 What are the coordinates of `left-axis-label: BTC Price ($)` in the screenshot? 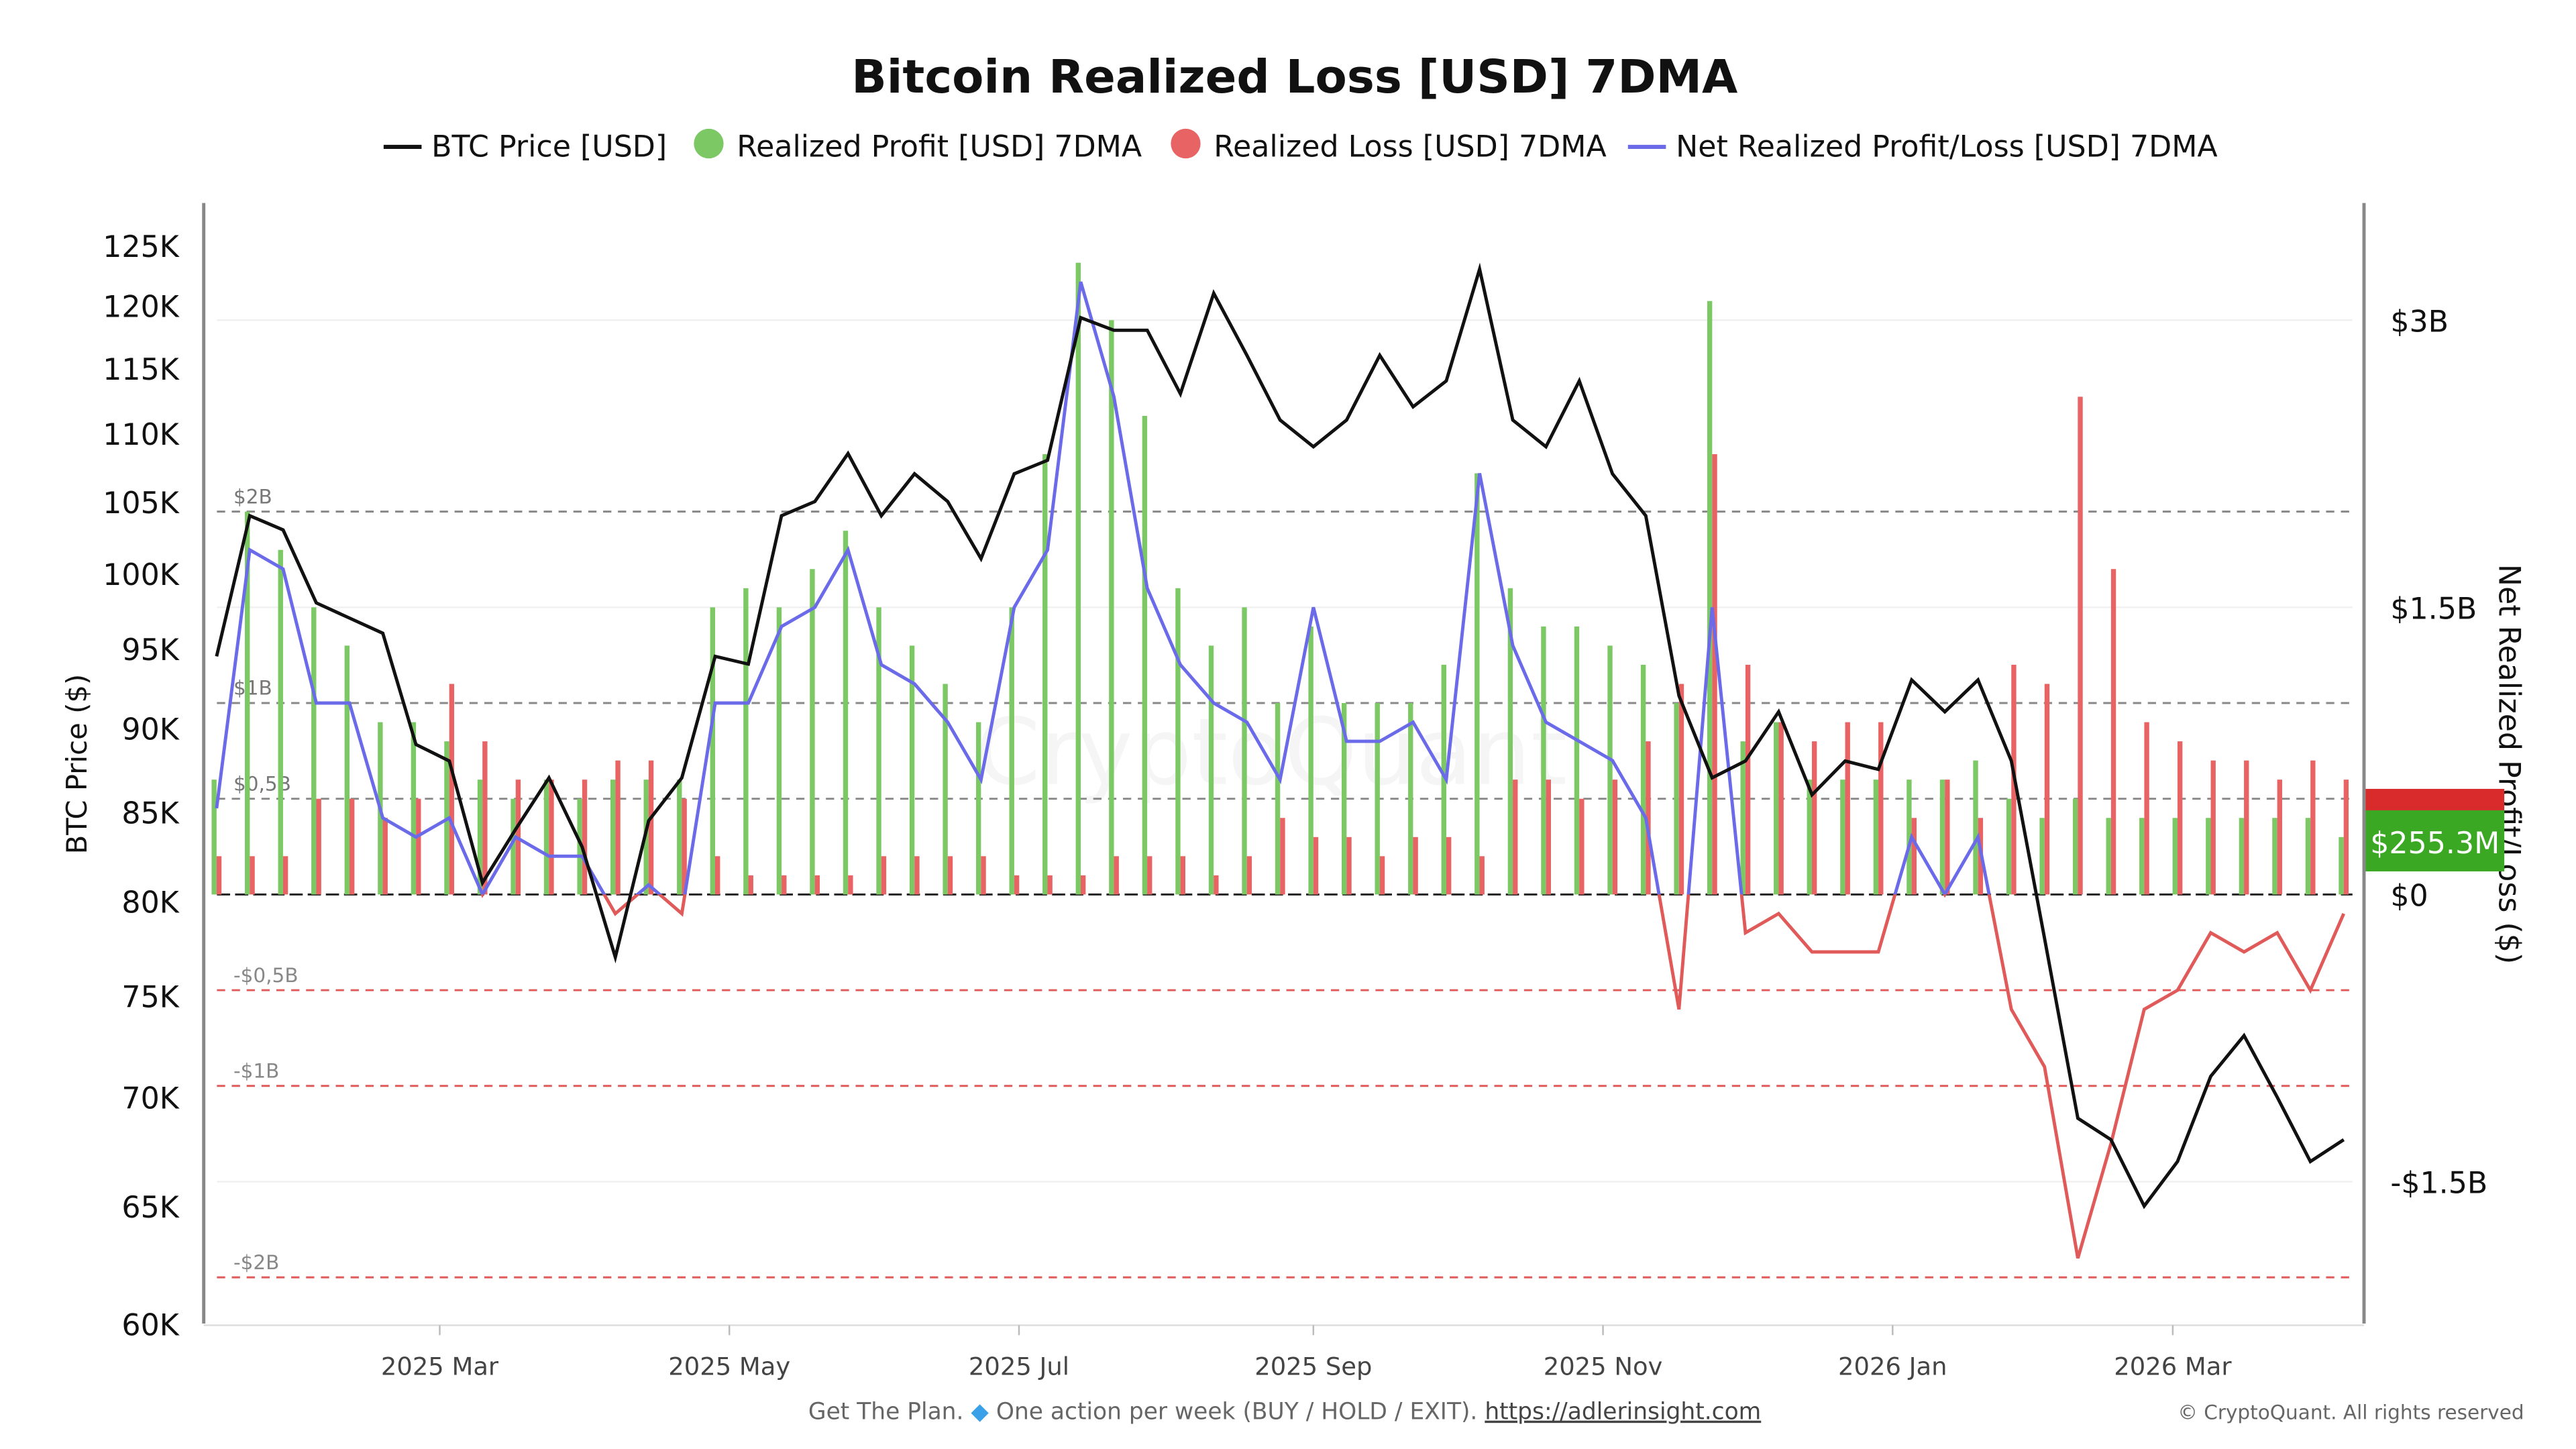 It's located at (76, 764).